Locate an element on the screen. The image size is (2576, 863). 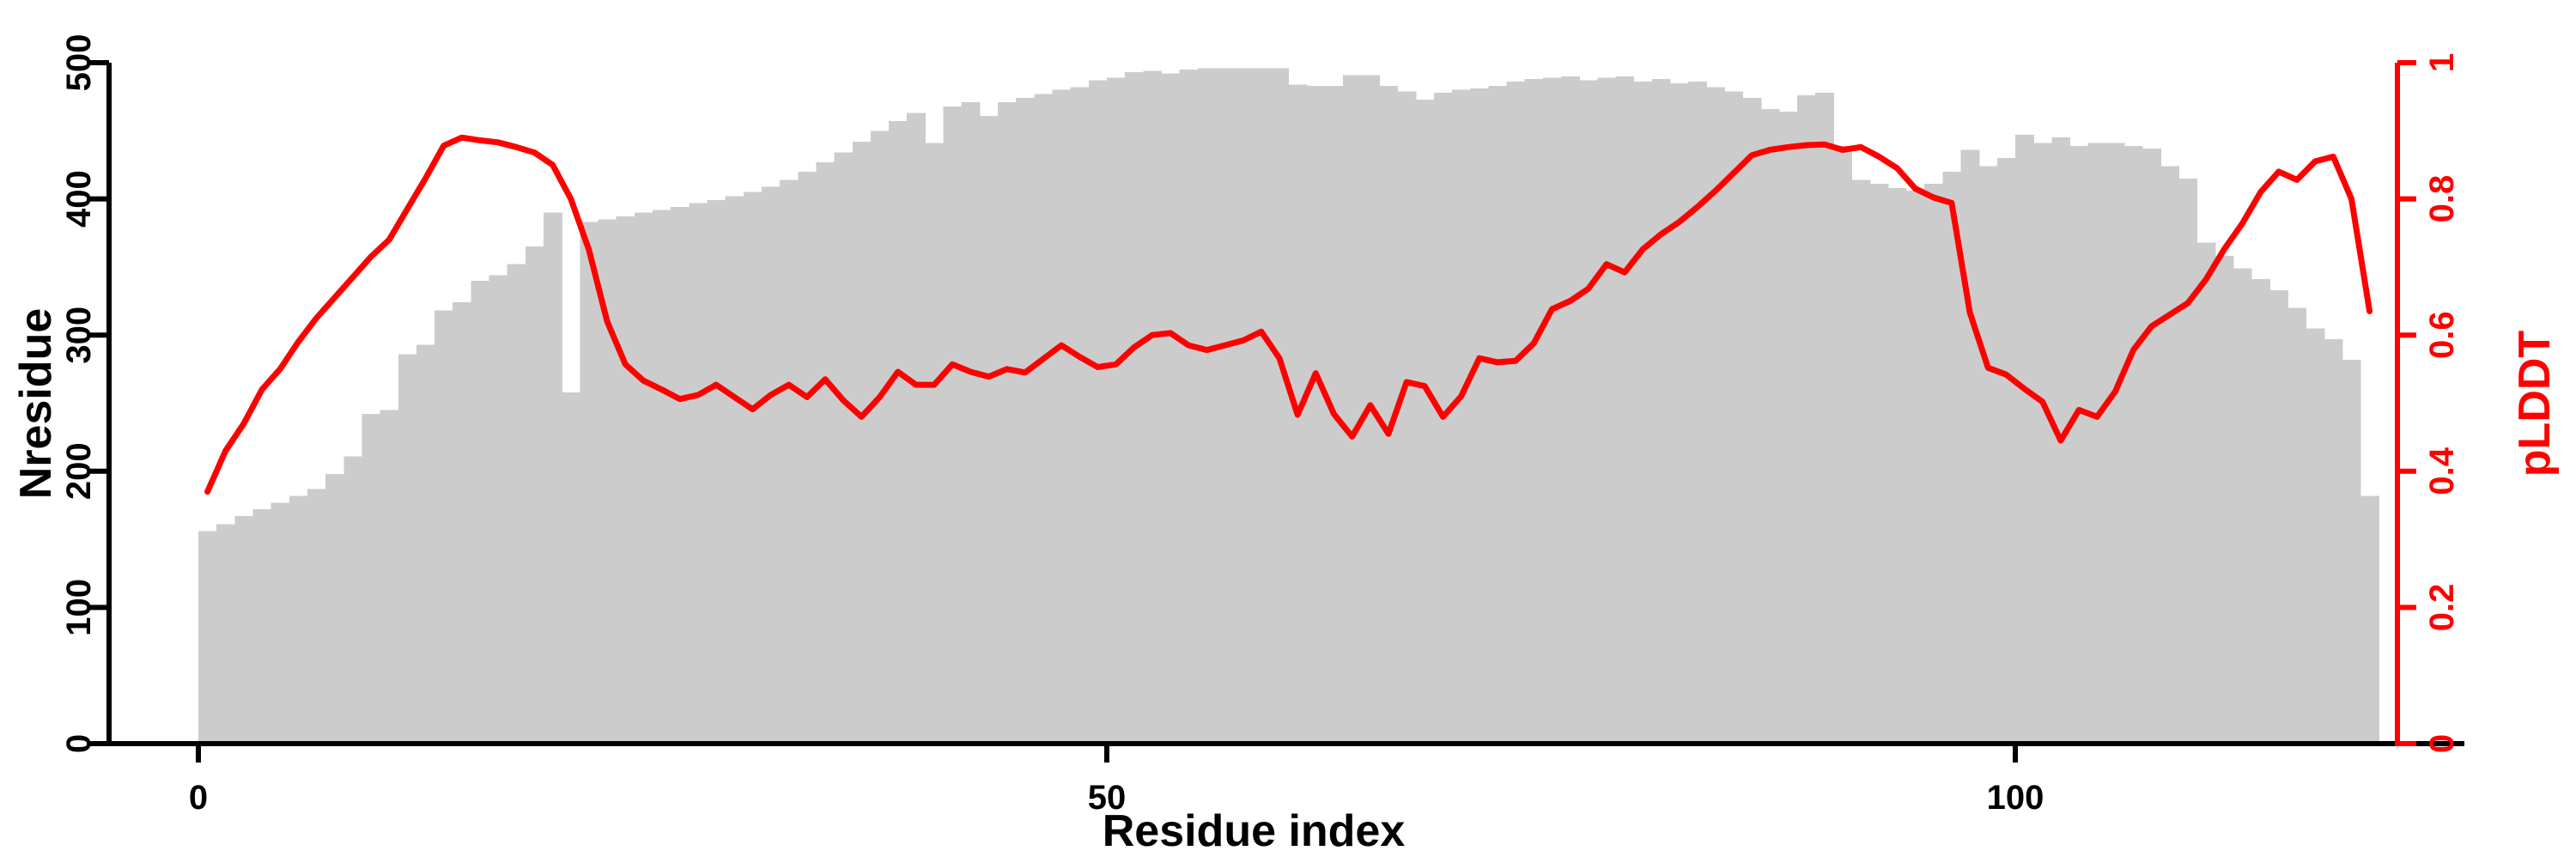
left-axis-tick-label: 100 is located at coordinates (79, 608).